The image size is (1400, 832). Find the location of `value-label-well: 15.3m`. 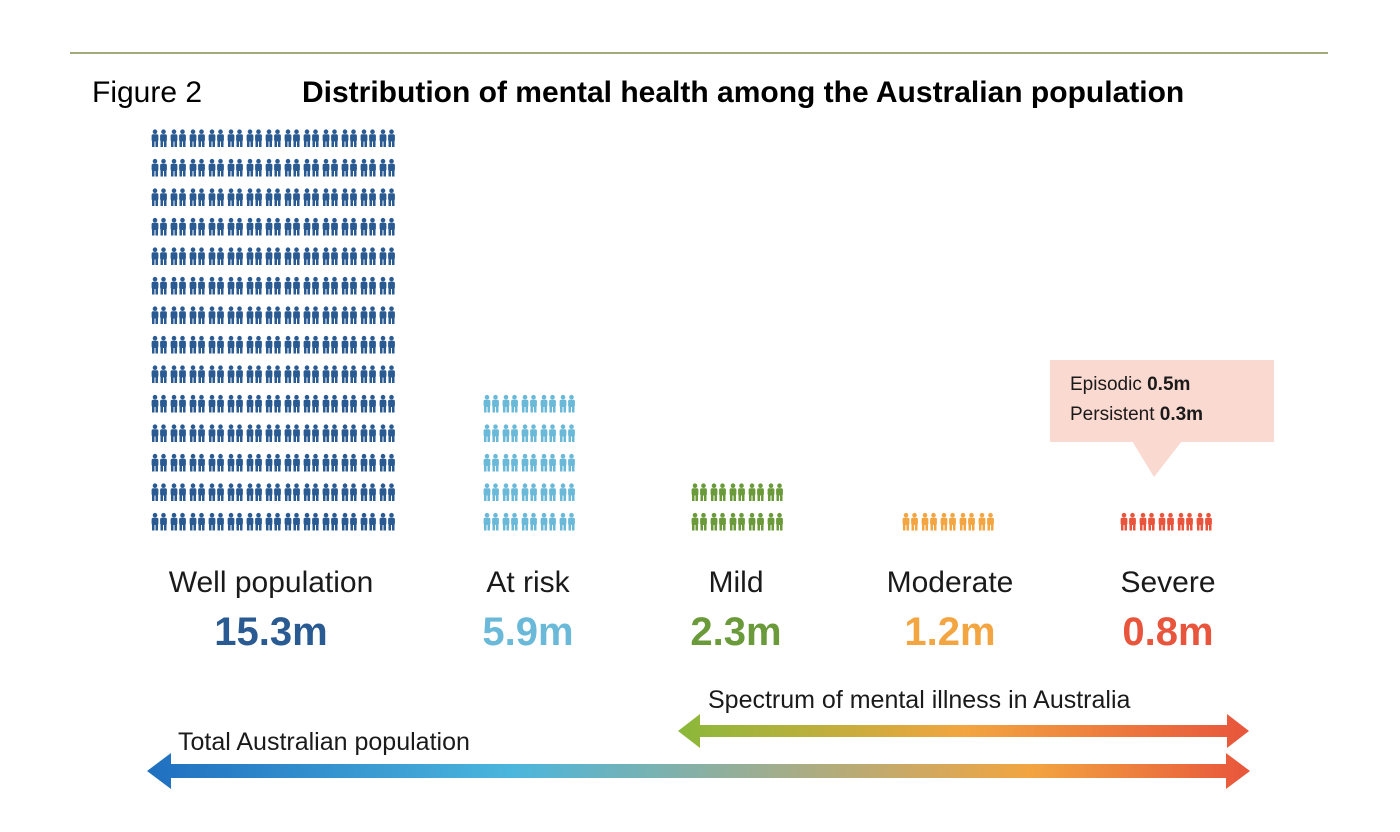

value-label-well: 15.3m is located at coordinates (271, 632).